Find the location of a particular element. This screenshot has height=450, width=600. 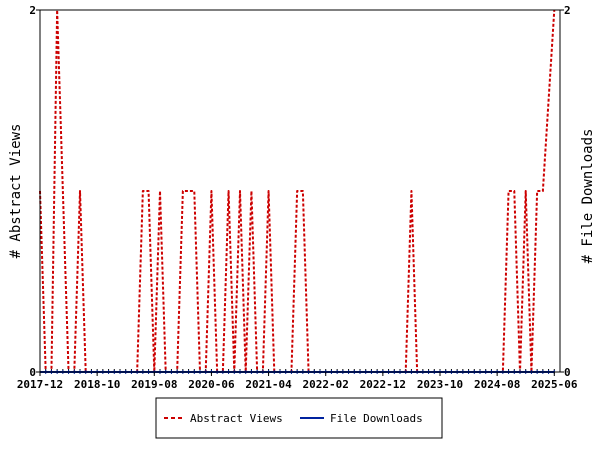

legend: Abstract Views File Downloads is located at coordinates (299, 418).